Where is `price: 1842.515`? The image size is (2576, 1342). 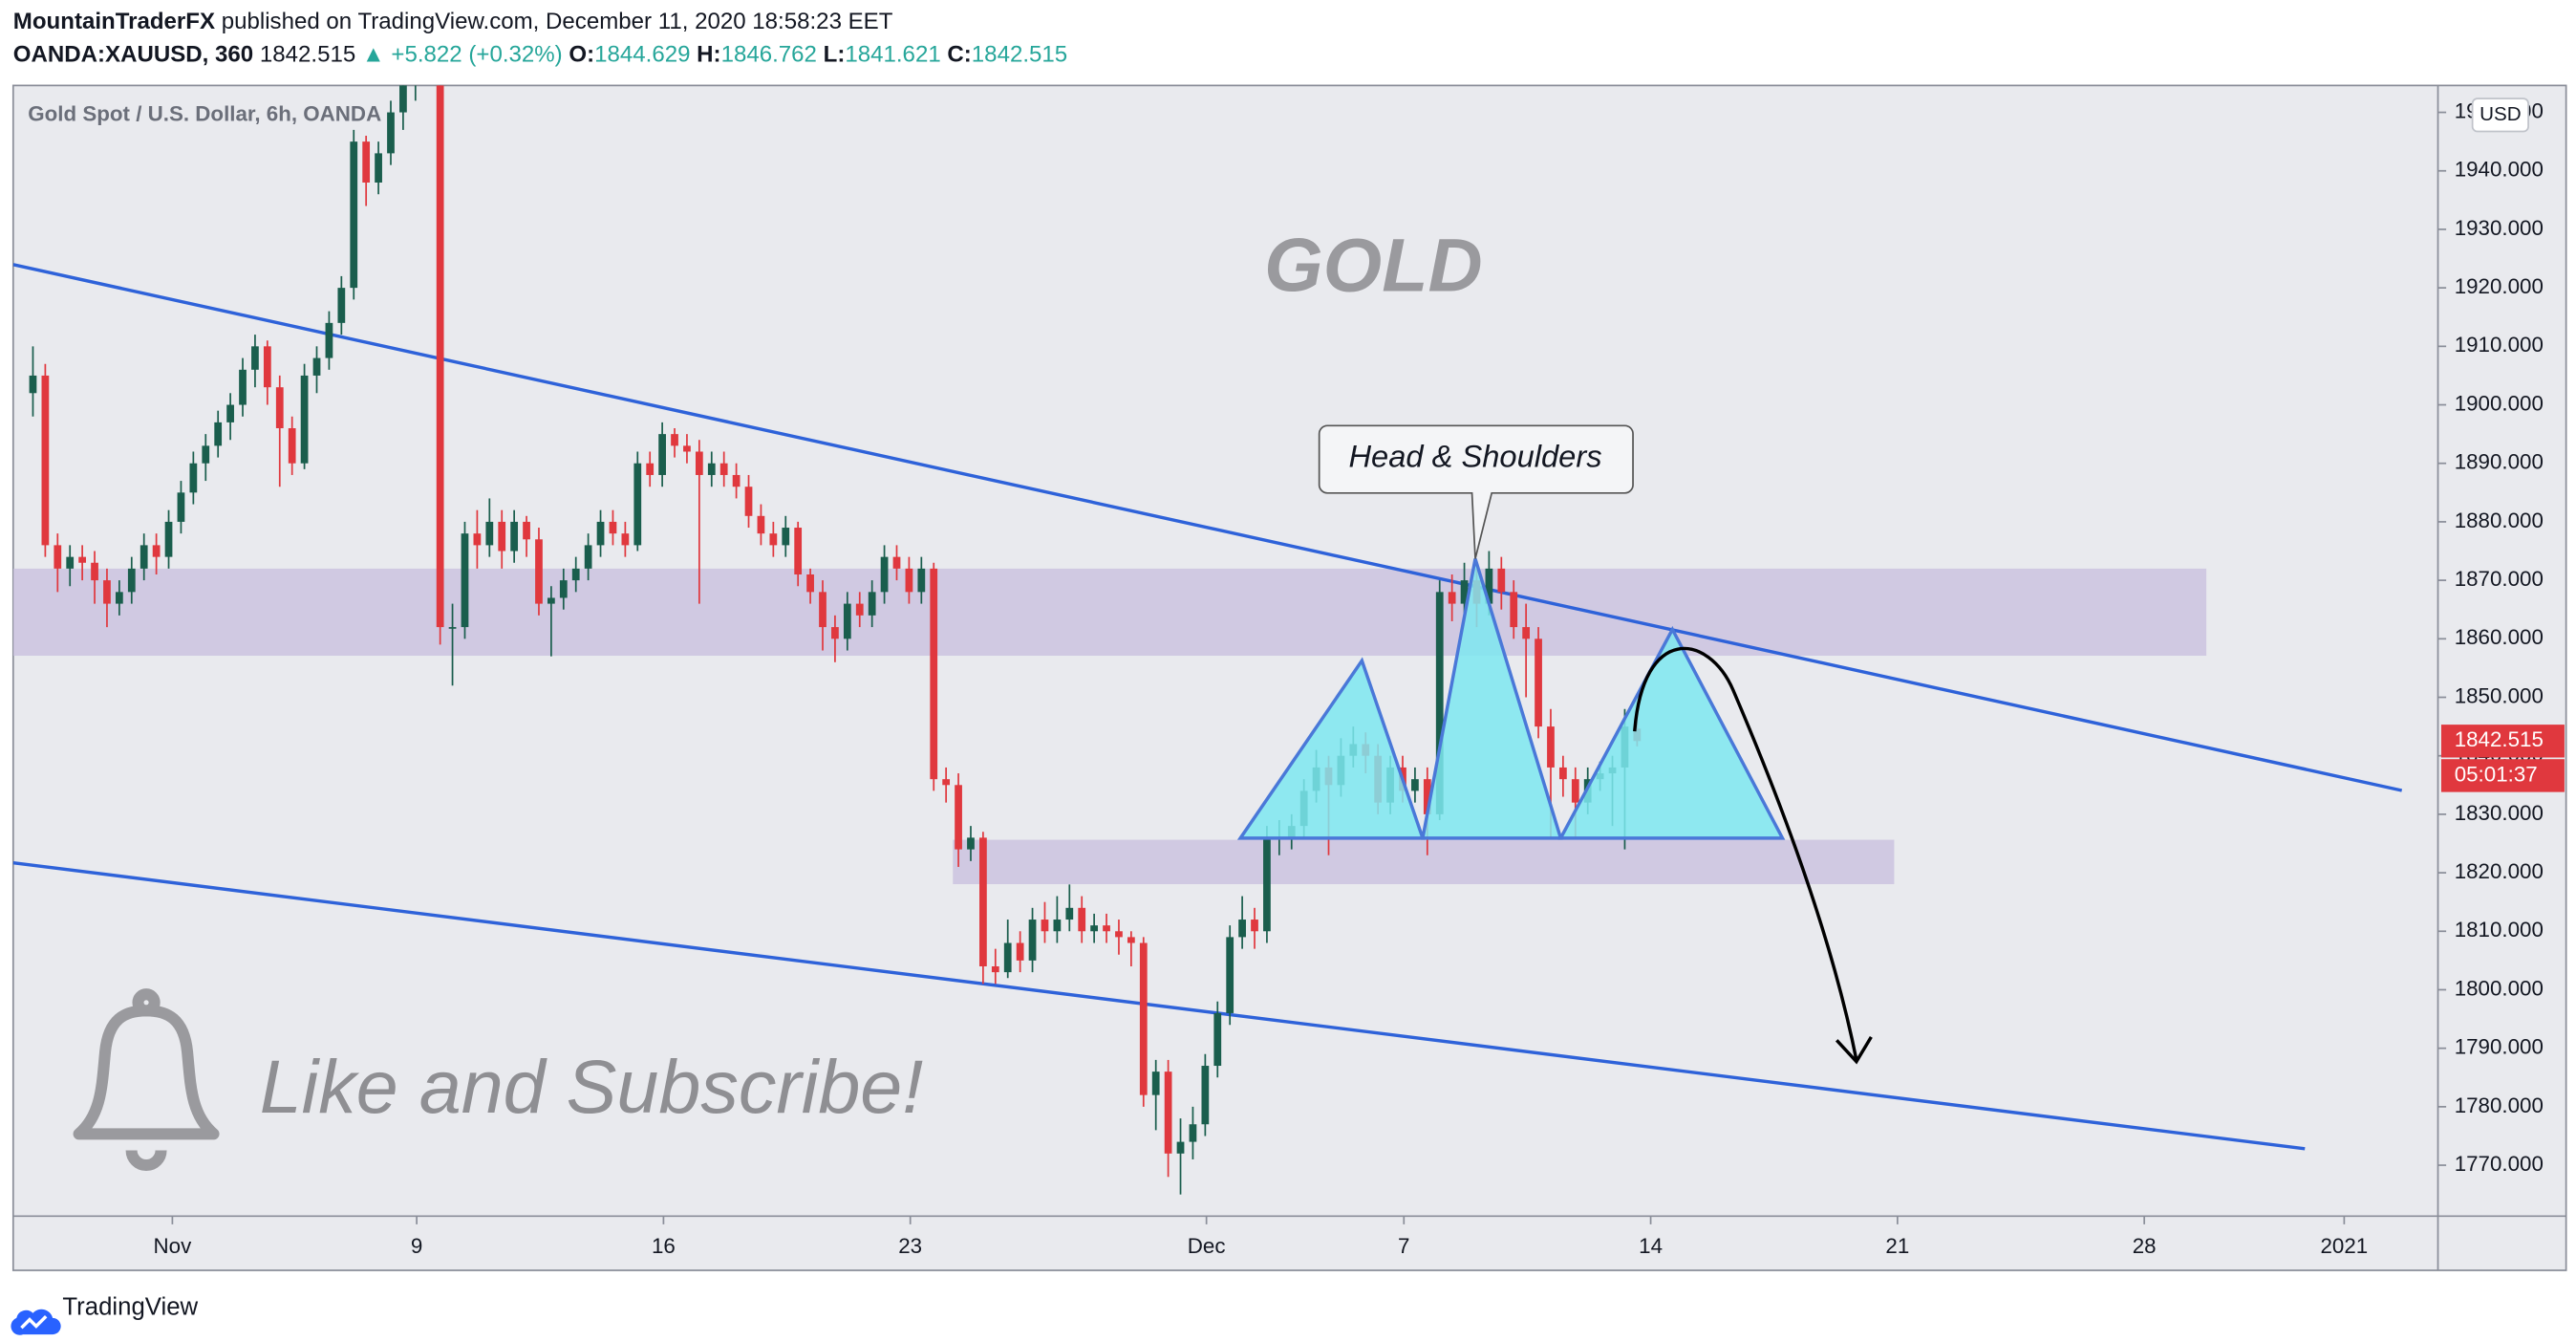
price: 1842.515 is located at coordinates (307, 55).